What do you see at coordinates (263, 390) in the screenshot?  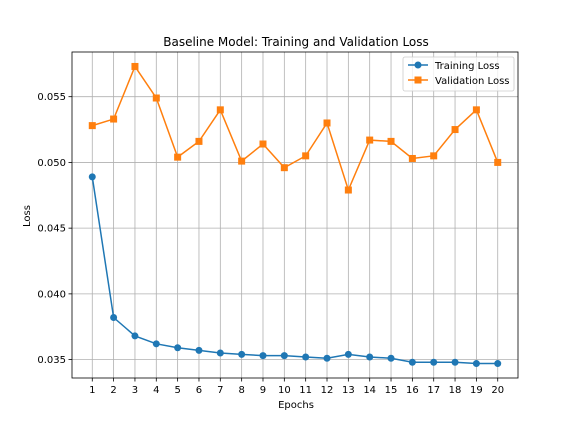 I see `x-tick-label: 9` at bounding box center [263, 390].